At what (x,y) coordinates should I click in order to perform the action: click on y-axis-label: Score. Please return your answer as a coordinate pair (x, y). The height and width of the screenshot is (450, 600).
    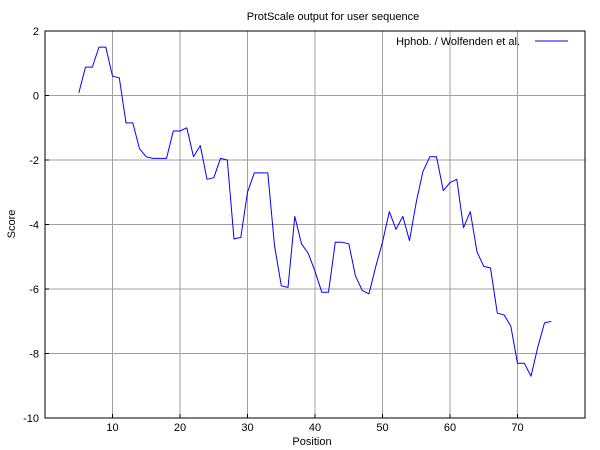
    Looking at the image, I should click on (12, 224).